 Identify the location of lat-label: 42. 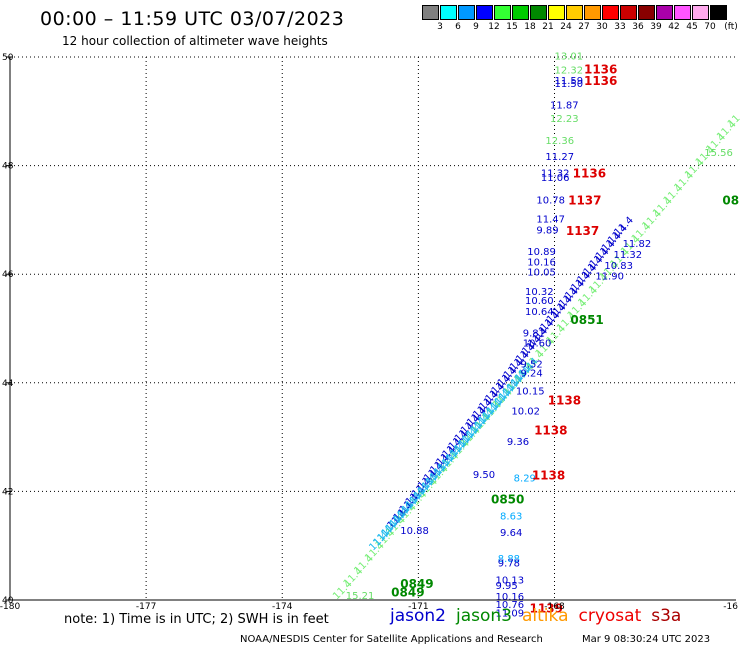
(7, 492).